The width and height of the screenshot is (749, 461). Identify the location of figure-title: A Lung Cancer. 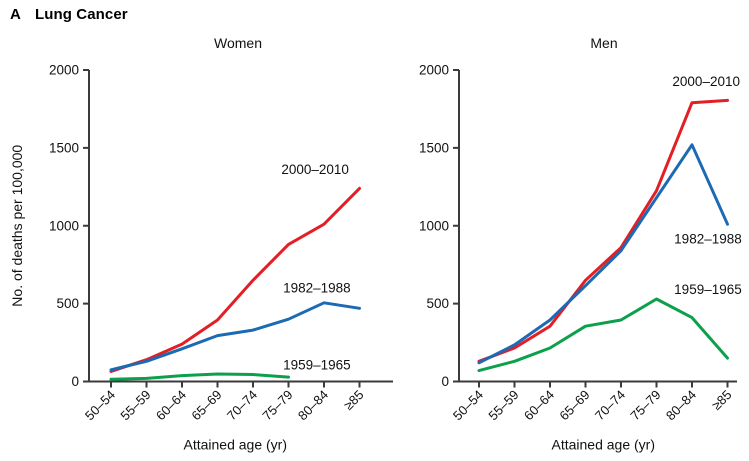
(69, 14).